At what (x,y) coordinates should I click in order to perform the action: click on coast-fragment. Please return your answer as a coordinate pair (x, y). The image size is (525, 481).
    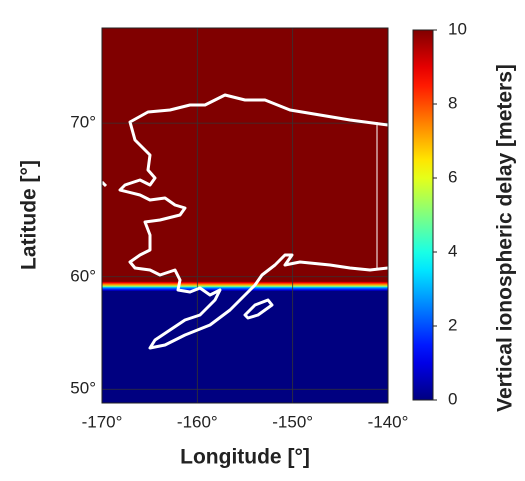
    Looking at the image, I should click on (105, 184).